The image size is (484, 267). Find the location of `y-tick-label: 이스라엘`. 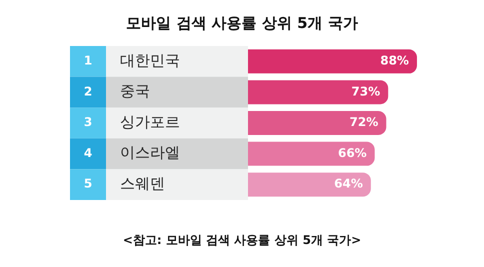

y-tick-label: 이스라엘 is located at coordinates (150, 153).